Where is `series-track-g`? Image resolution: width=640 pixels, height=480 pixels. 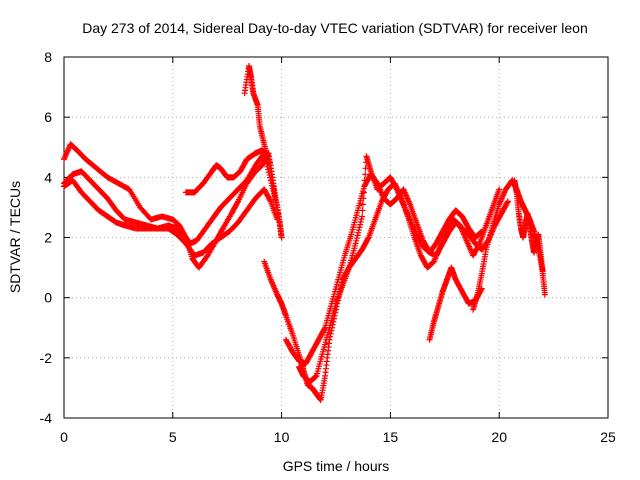 series-track-g is located at coordinates (396, 269).